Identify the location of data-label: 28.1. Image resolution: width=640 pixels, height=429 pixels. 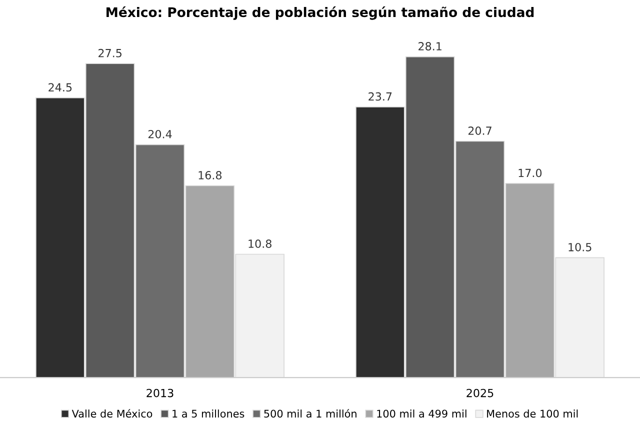
(430, 46).